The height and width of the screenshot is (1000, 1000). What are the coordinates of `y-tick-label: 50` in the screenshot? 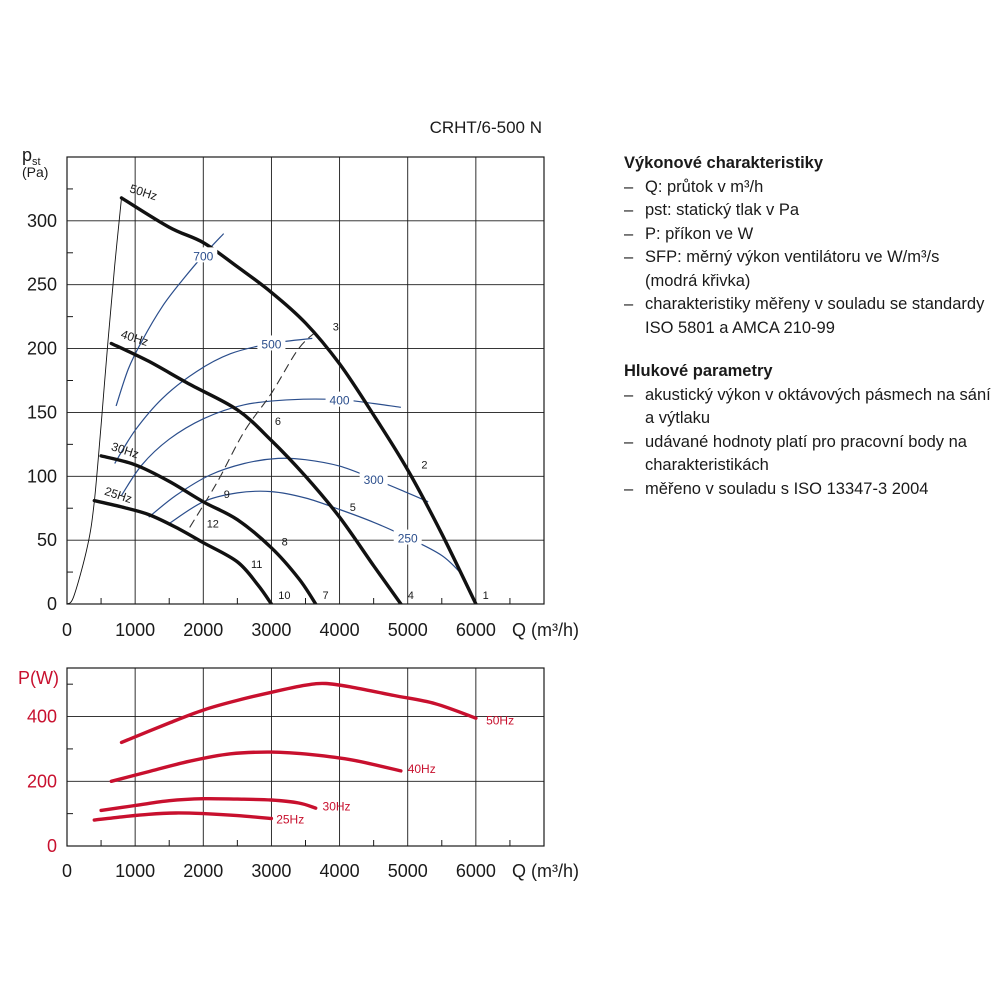 It's located at (47, 540).